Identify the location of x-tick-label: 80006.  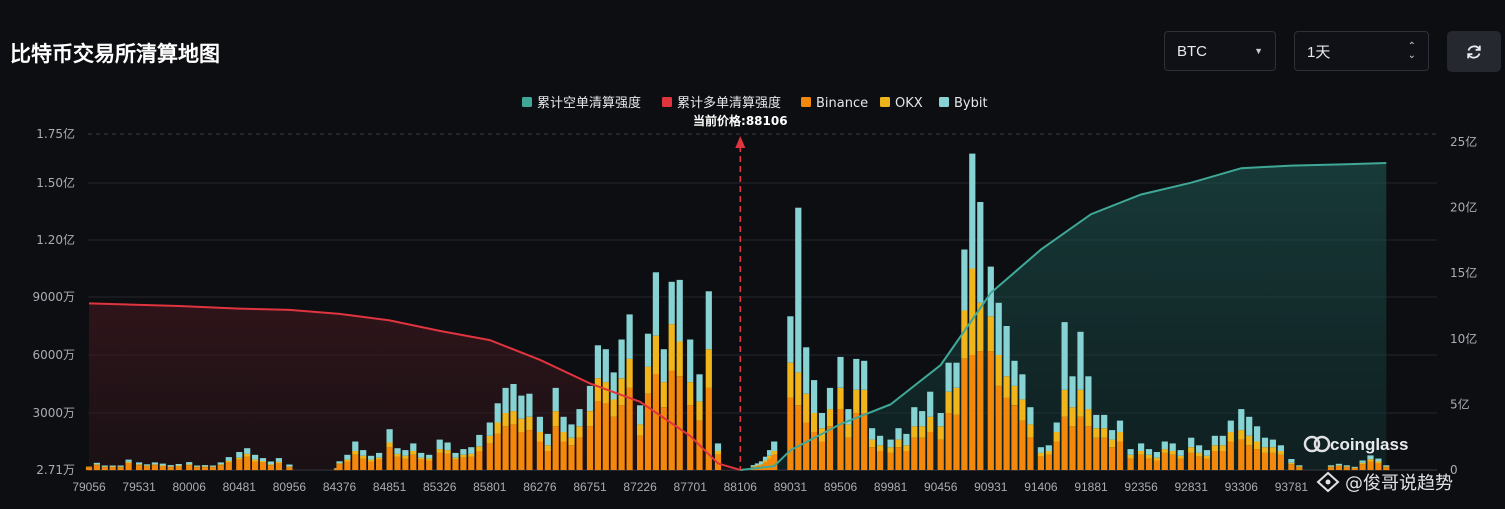
(190, 487).